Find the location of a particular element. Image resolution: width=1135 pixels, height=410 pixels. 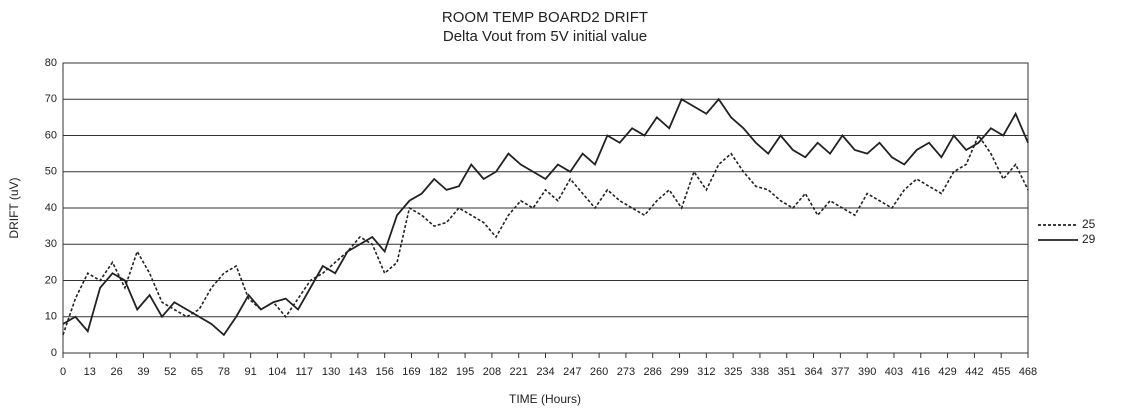

x-tick-label: 455 is located at coordinates (1001, 372).